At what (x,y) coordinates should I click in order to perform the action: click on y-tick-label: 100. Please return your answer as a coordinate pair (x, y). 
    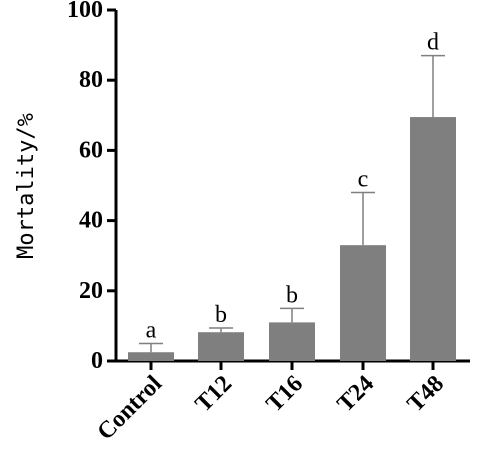
    Looking at the image, I should click on (85, 11).